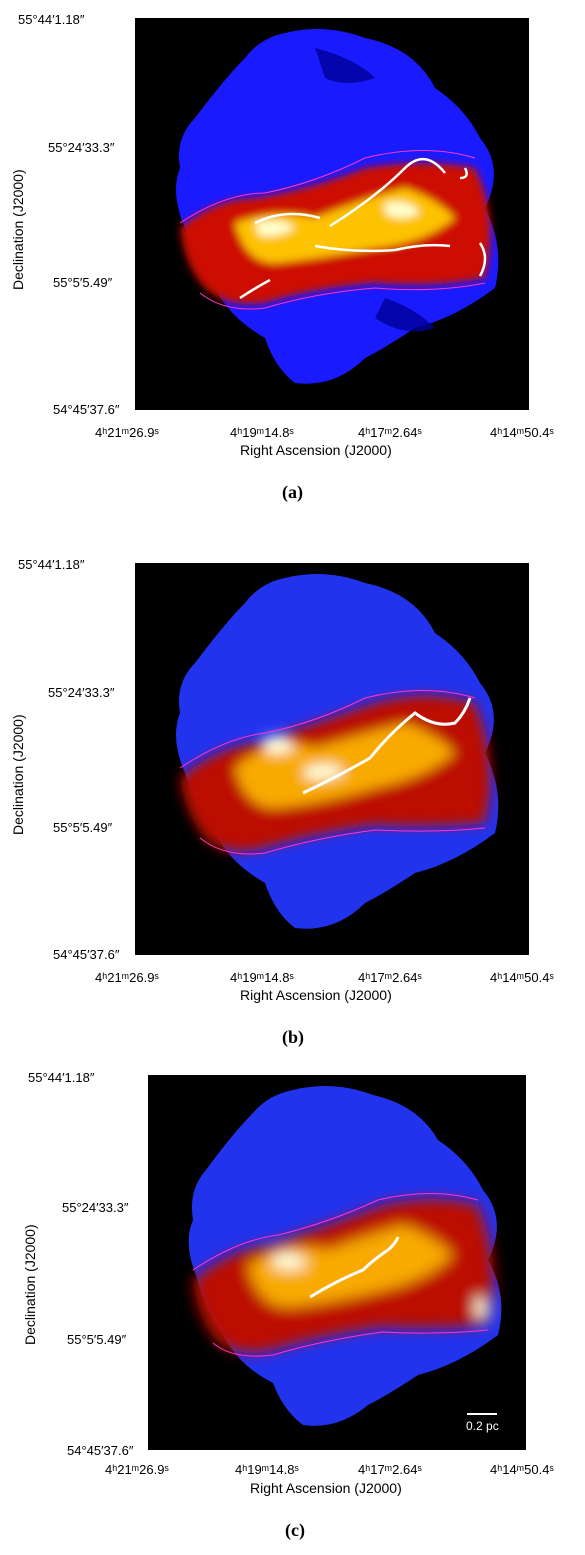 The width and height of the screenshot is (585, 1555). I want to click on image-c, so click(345, 1256).